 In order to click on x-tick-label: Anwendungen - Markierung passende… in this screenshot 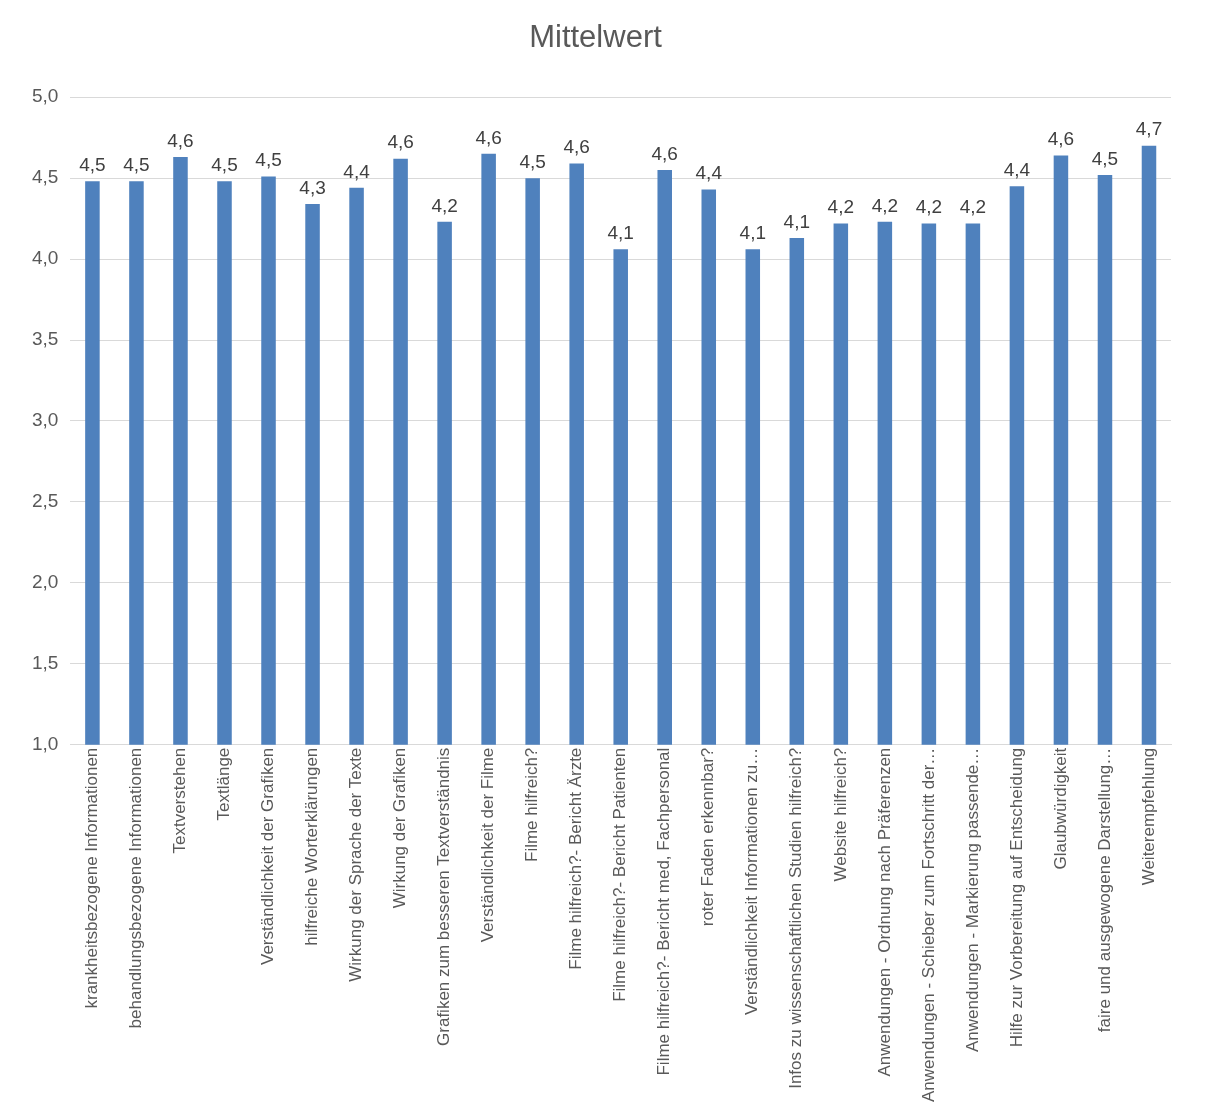, I will do `click(972, 899)`.